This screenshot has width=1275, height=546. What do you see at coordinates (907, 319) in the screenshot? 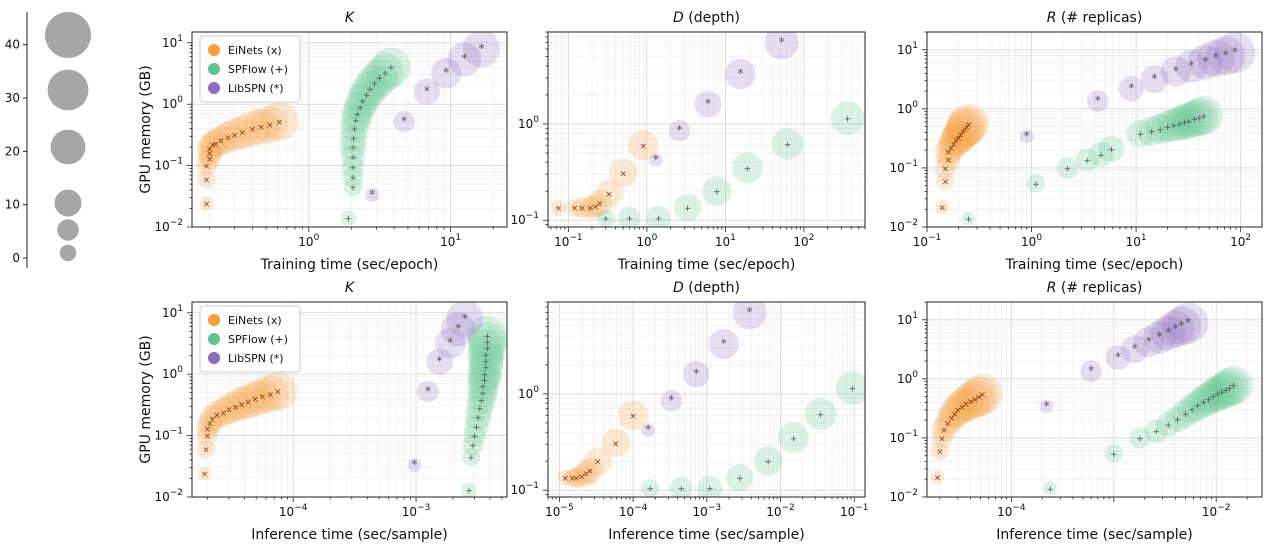
I see `y-tick-label: 10¹` at bounding box center [907, 319].